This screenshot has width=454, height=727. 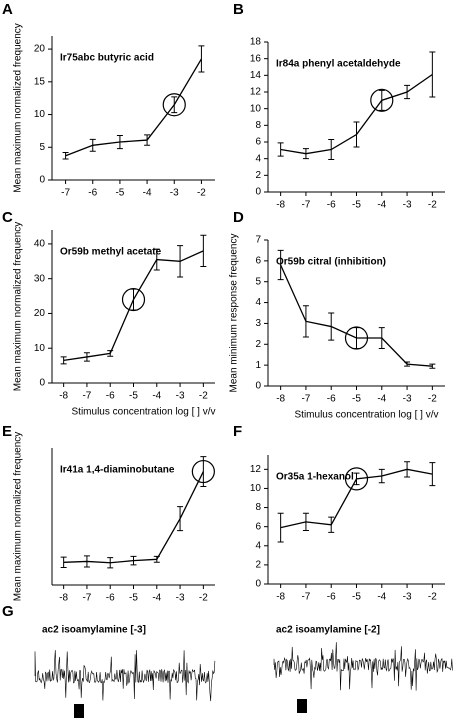 What do you see at coordinates (256, 42) in the screenshot?
I see `y-tick-label: 18` at bounding box center [256, 42].